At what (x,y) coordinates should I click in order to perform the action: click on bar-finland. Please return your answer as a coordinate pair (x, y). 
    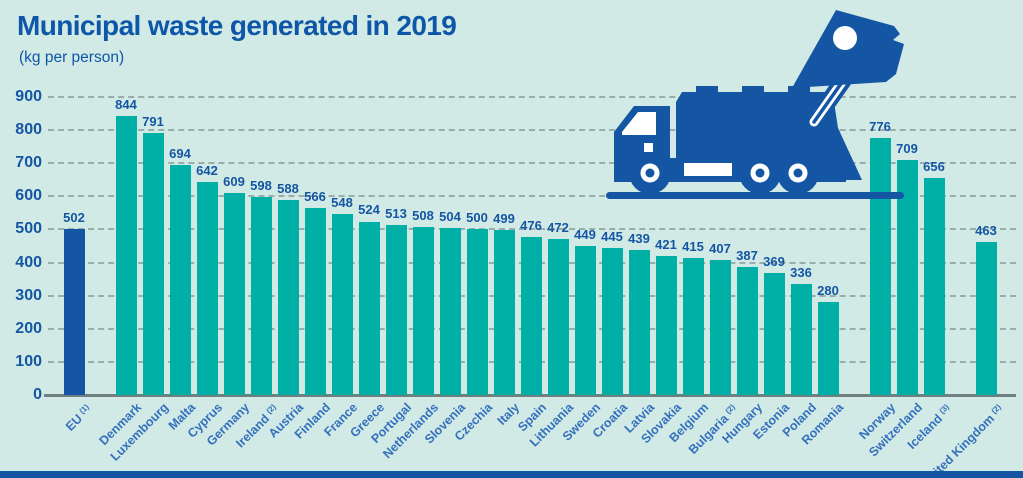
    Looking at the image, I should click on (315, 301).